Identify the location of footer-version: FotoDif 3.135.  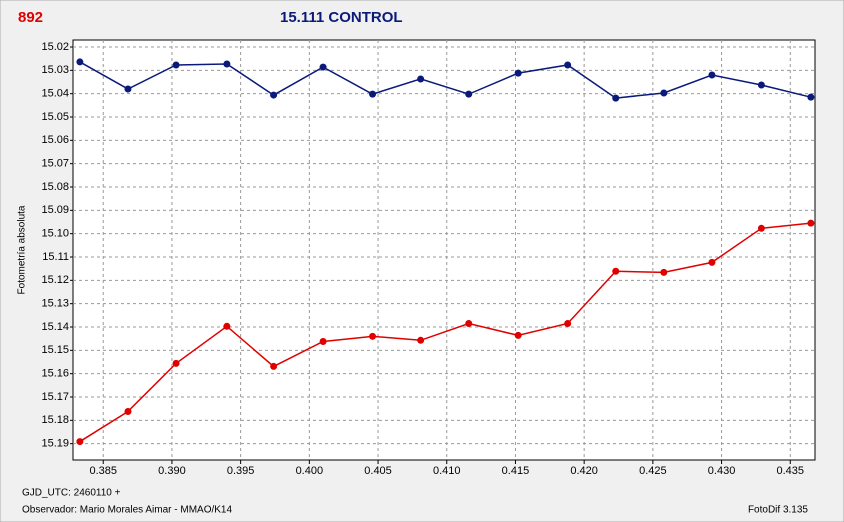
(778, 510).